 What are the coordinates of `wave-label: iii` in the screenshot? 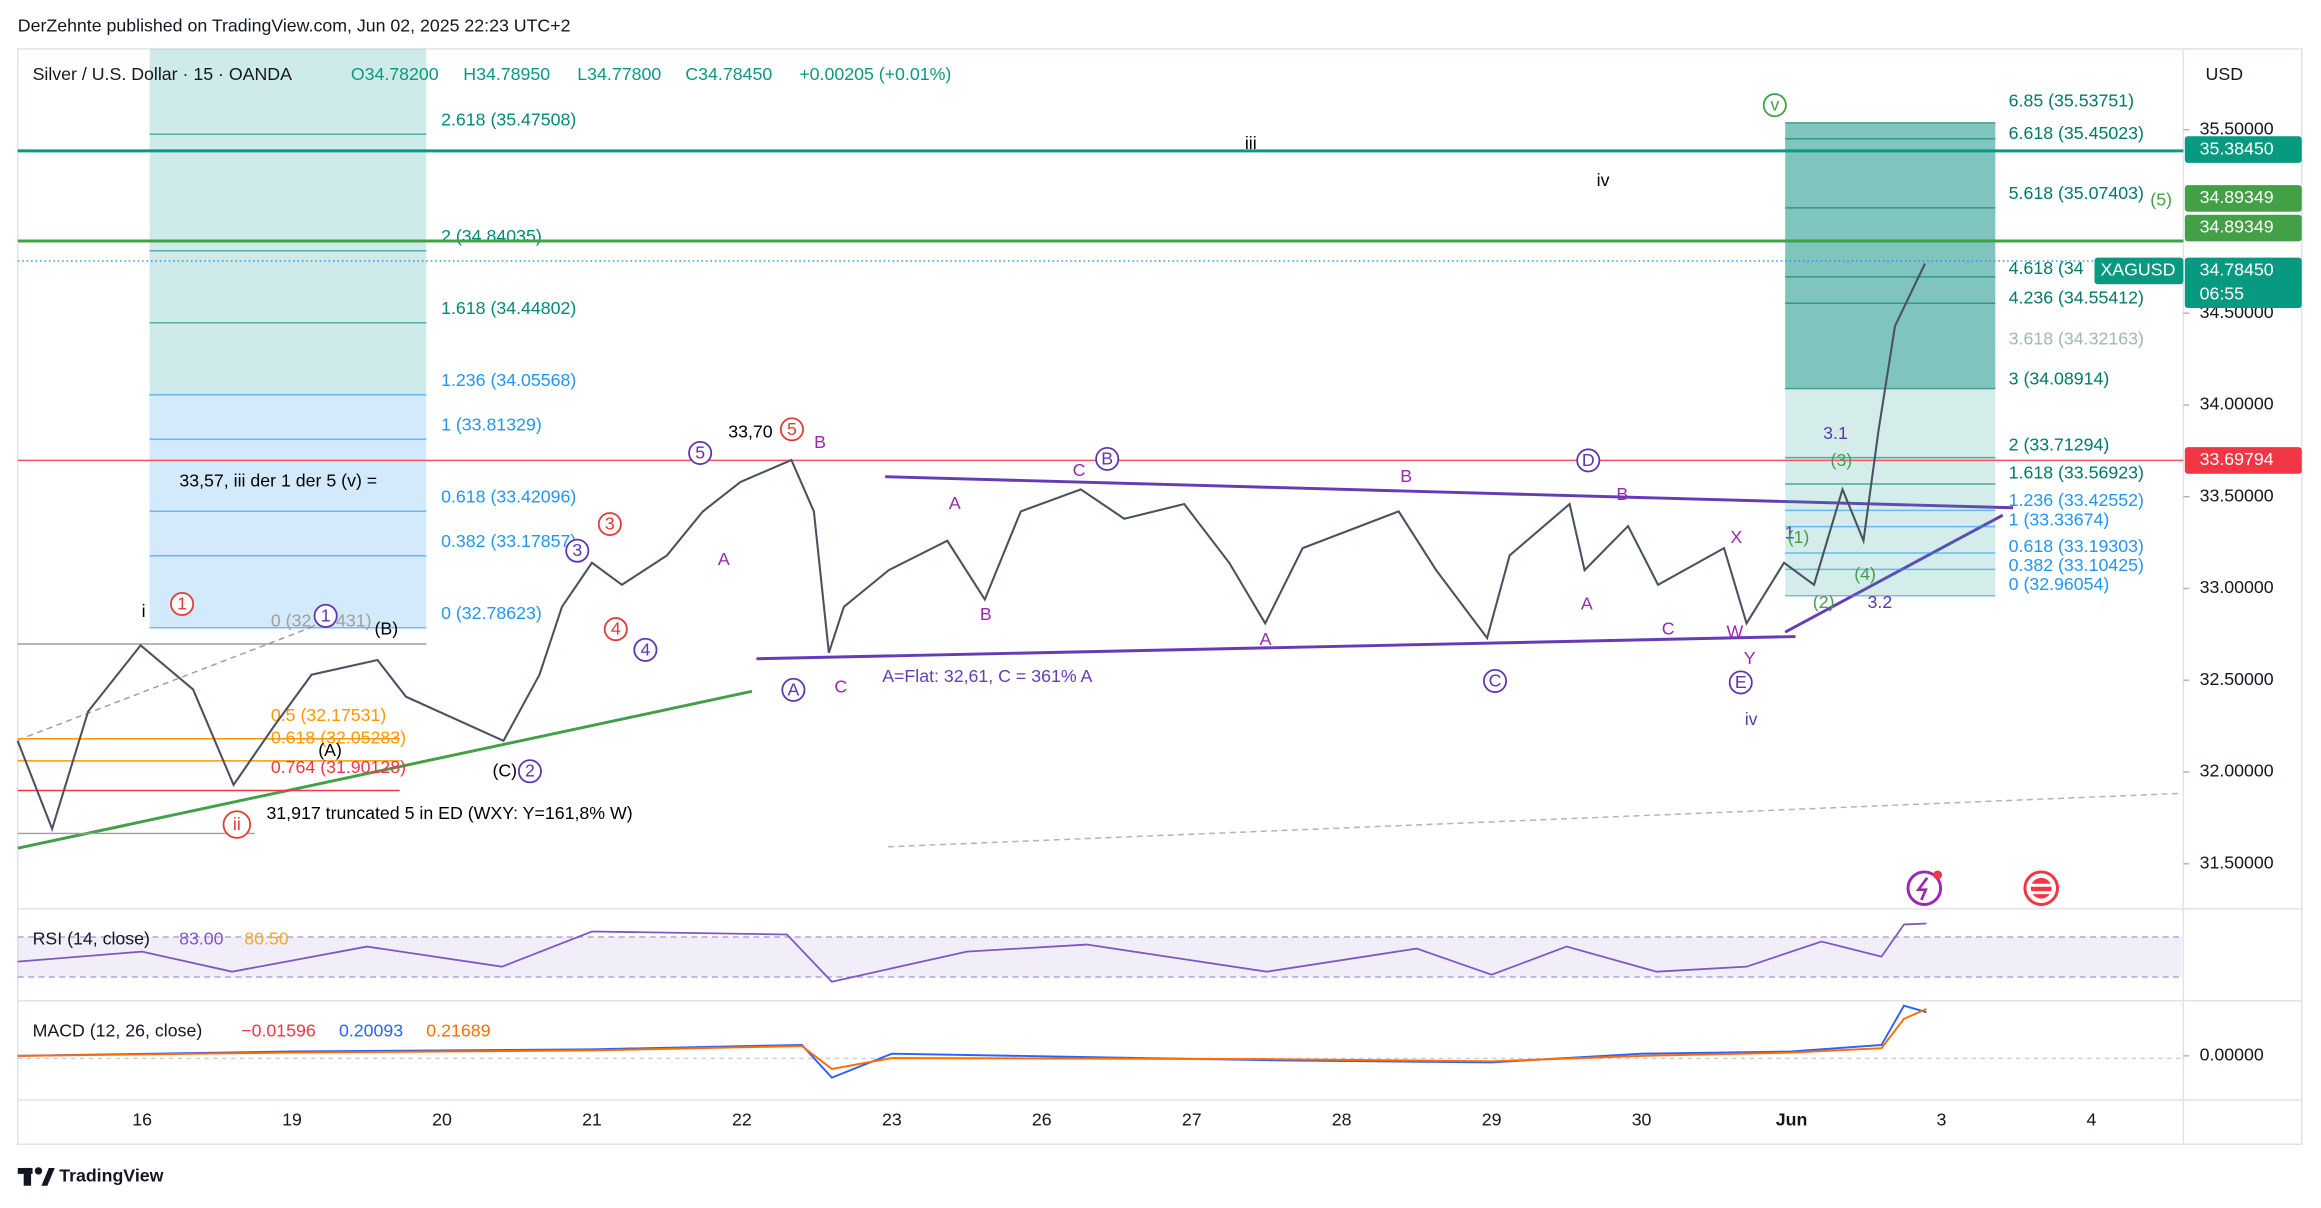 It's located at (1251, 143).